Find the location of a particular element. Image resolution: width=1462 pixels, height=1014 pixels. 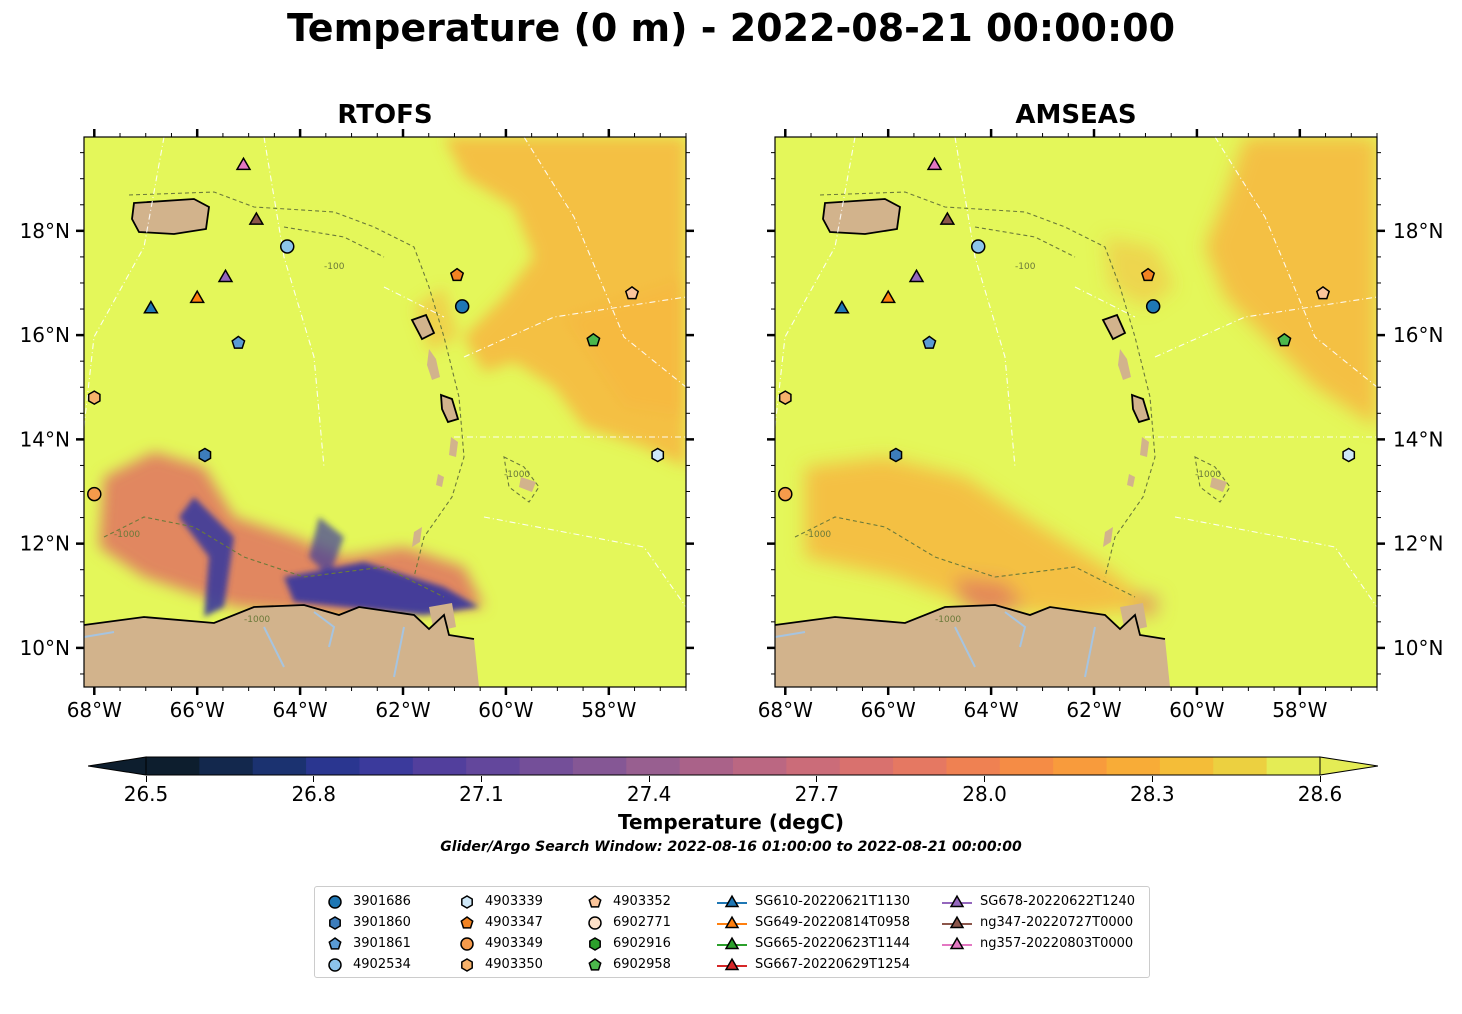

legend-entry: SG667-20220629T1254 is located at coordinates (813, 964).